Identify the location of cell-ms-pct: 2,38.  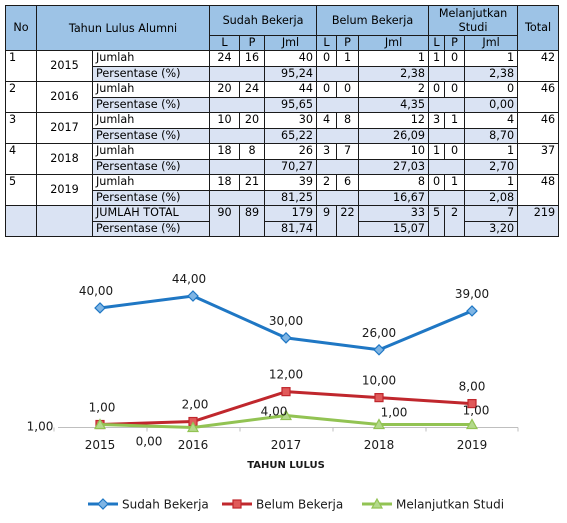
(491, 73).